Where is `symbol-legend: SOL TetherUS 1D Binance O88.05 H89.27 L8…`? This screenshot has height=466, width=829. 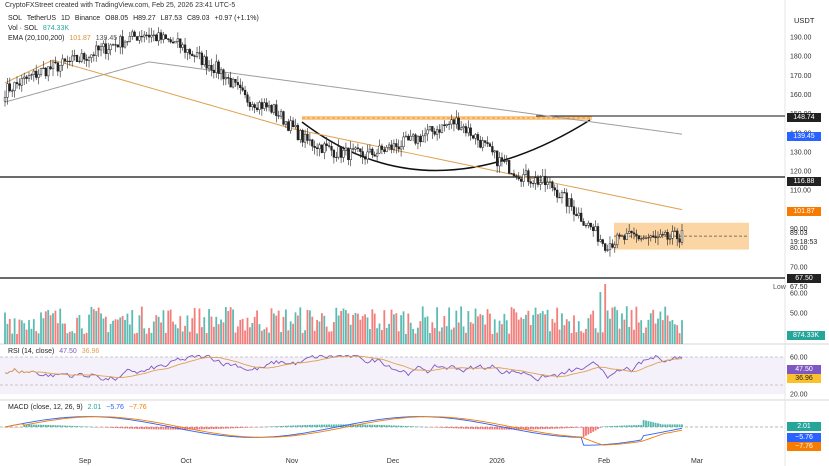
symbol-legend: SOL TetherUS 1D Binance O88.05 H89.27 L8… is located at coordinates (135, 18).